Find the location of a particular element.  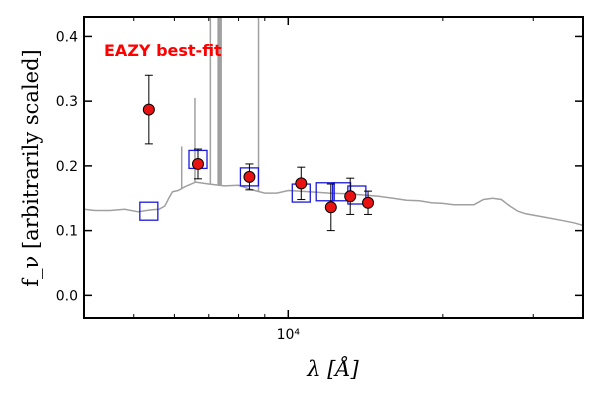

x-tick-label: 10⁴ is located at coordinates (289, 335).